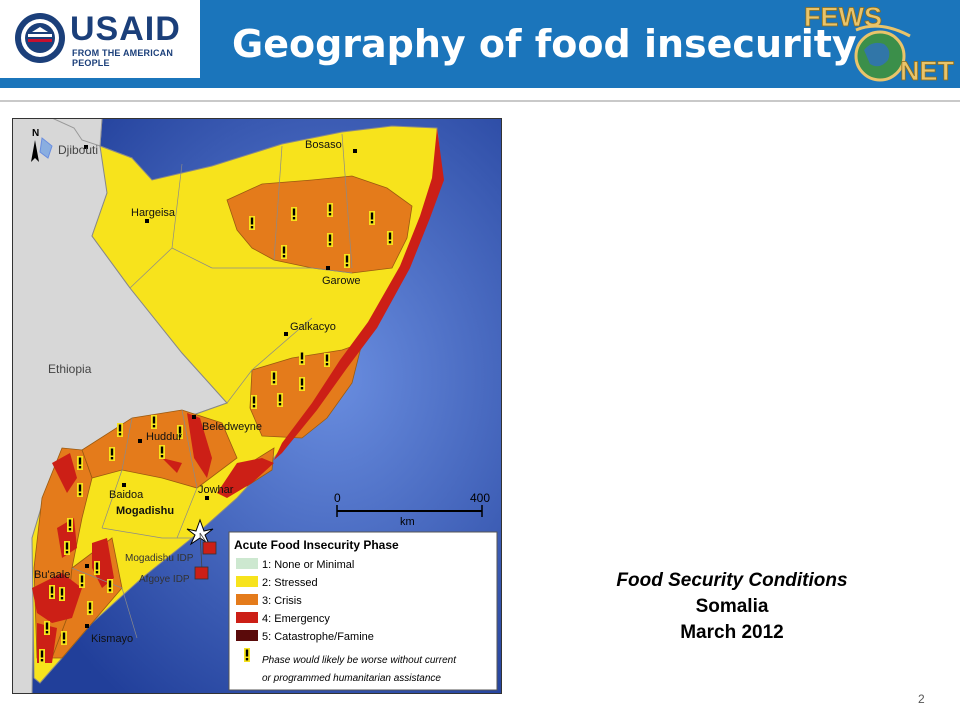 This screenshot has height=720, width=960. Describe the element at coordinates (290, 583) in the screenshot. I see `legend-item-2: 2: Stressed` at that location.